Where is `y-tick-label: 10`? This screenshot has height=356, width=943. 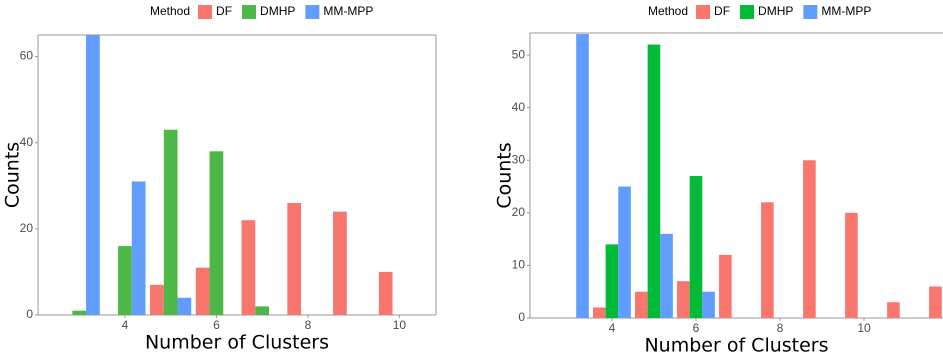 y-tick-label: 10 is located at coordinates (519, 265).